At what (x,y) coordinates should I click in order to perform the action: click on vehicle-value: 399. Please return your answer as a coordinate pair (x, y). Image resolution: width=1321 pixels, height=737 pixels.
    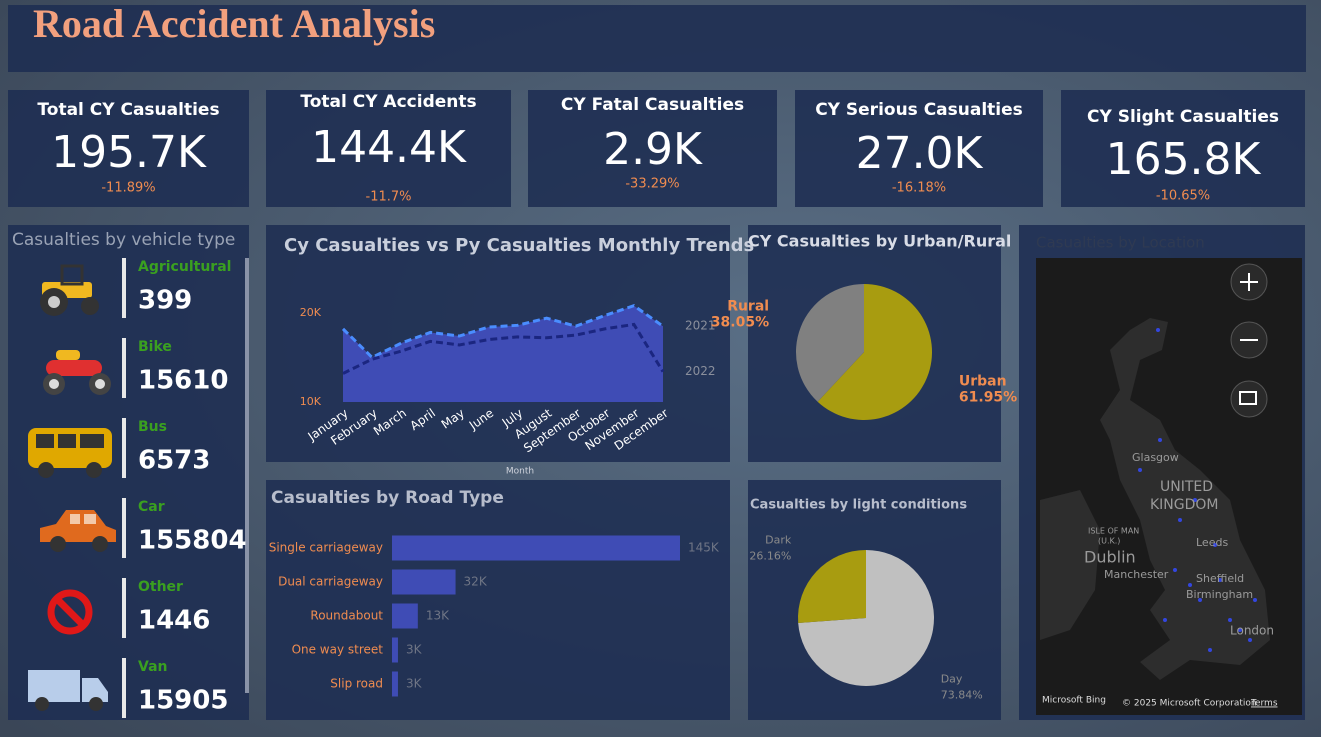
    Looking at the image, I should click on (165, 301).